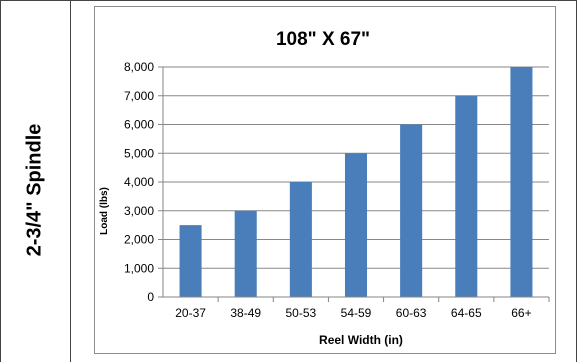  Describe the element at coordinates (34, 190) in the screenshot. I see `side-label: 2-3/4" Spindle` at that location.